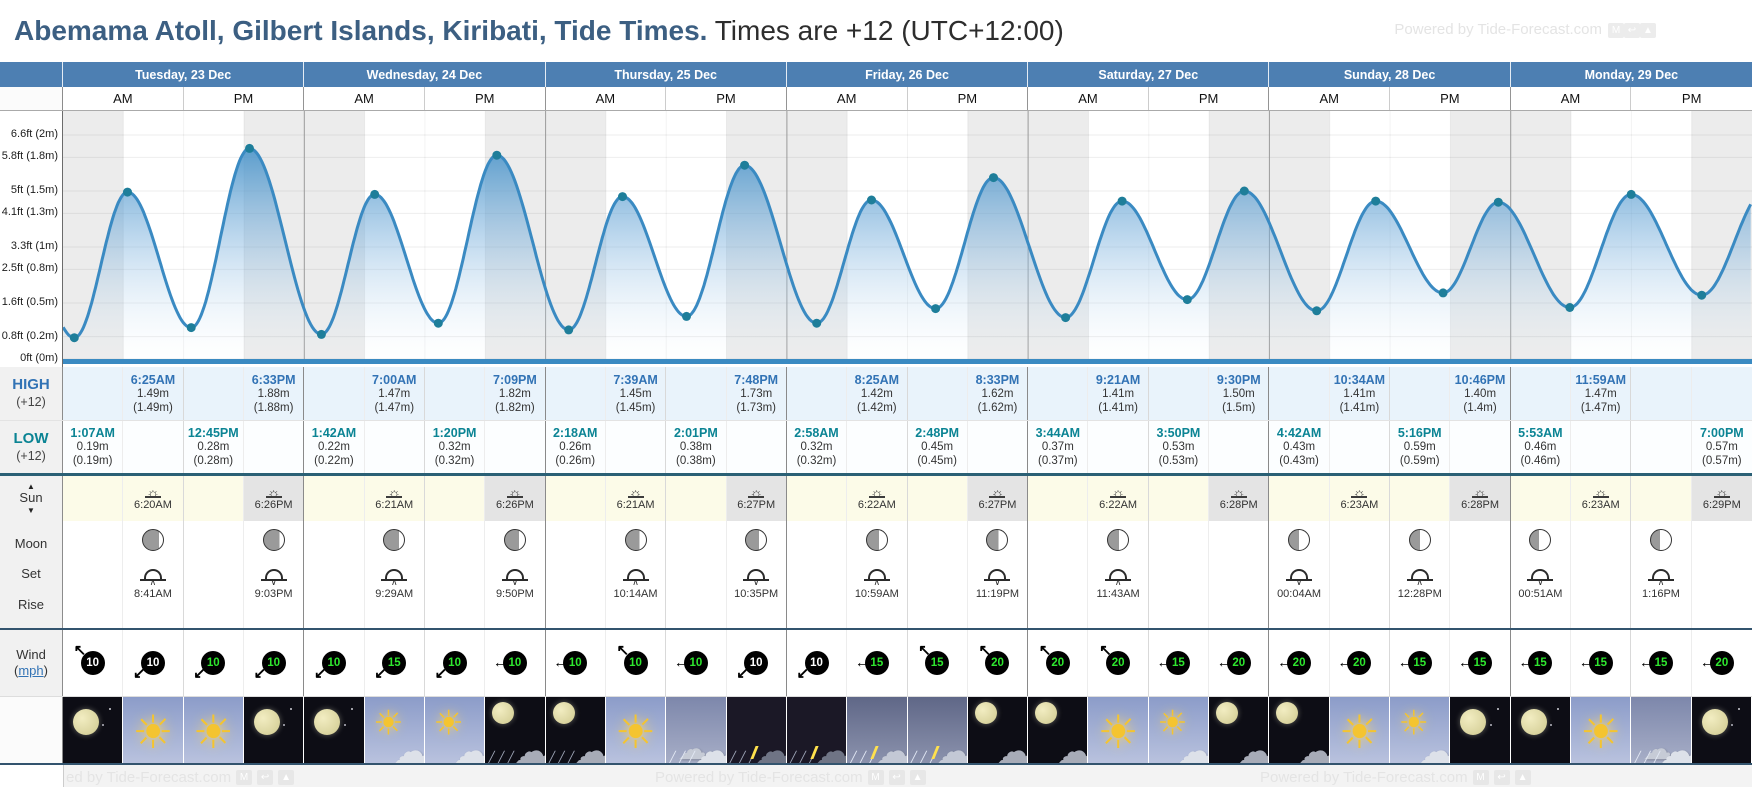 The image size is (1752, 787). I want to click on wind-unit-link: mph, so click(31, 670).